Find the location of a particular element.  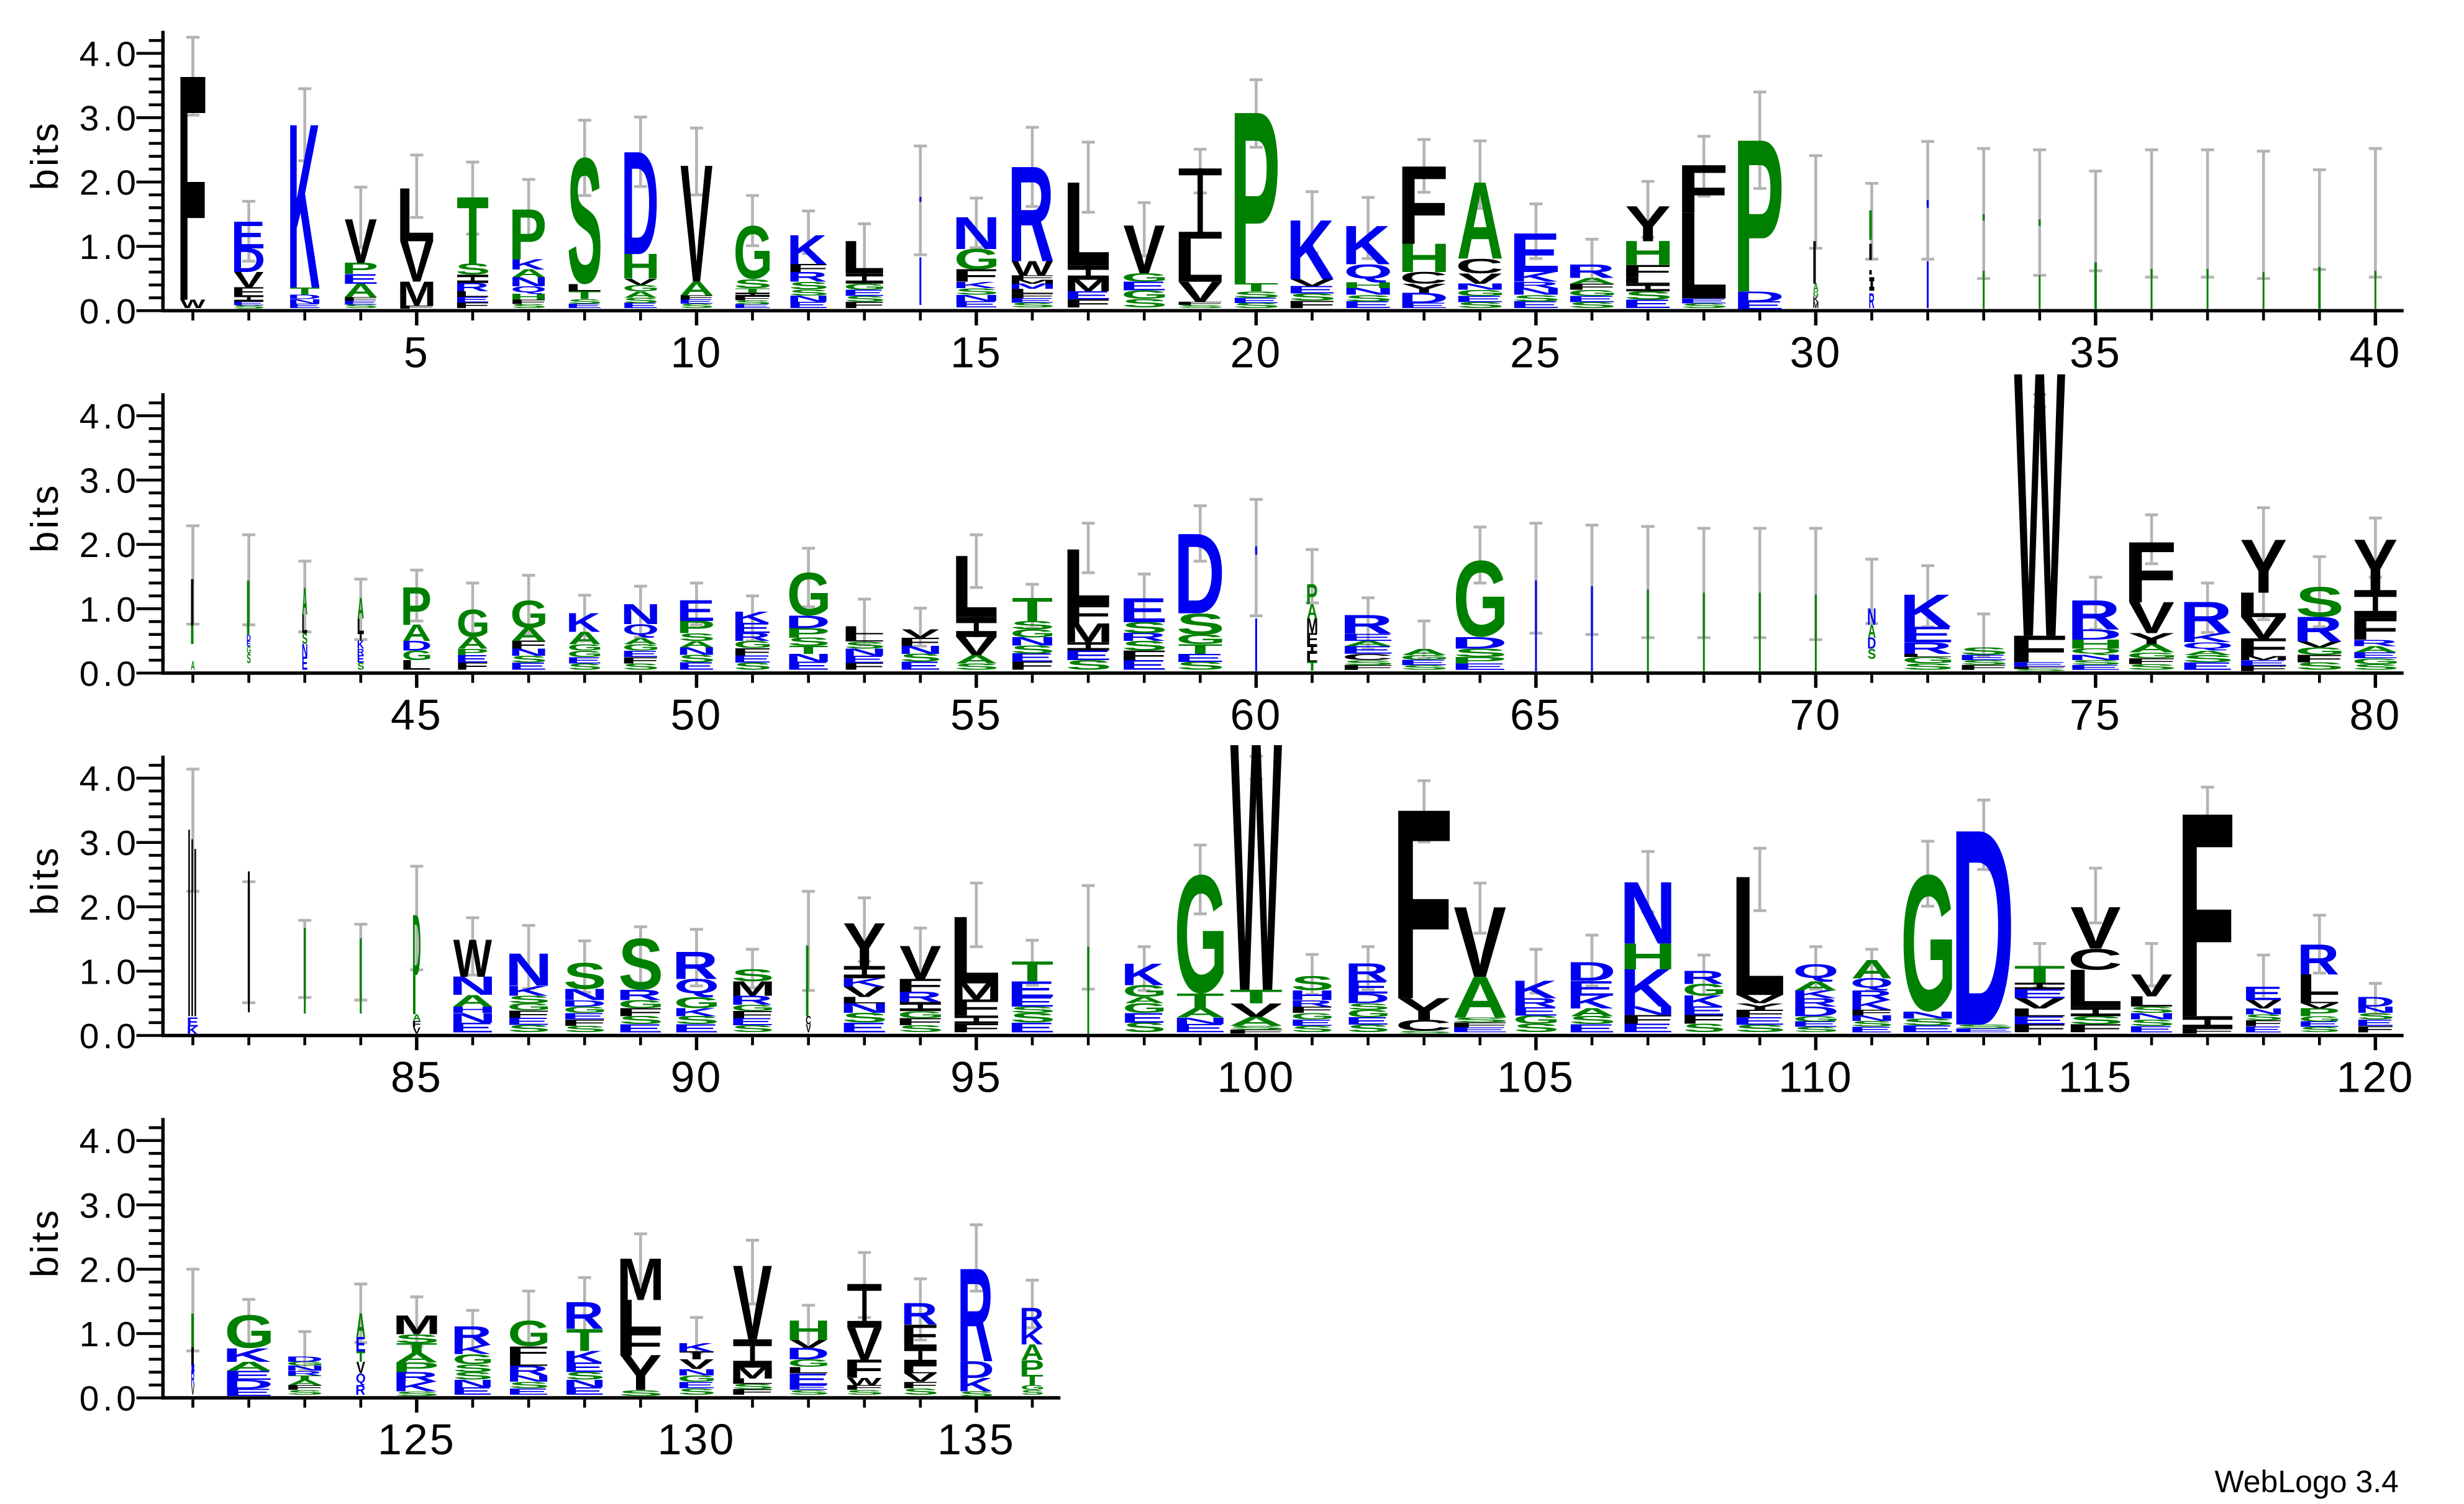

svg-text: 70 is located at coordinates (1815, 715).